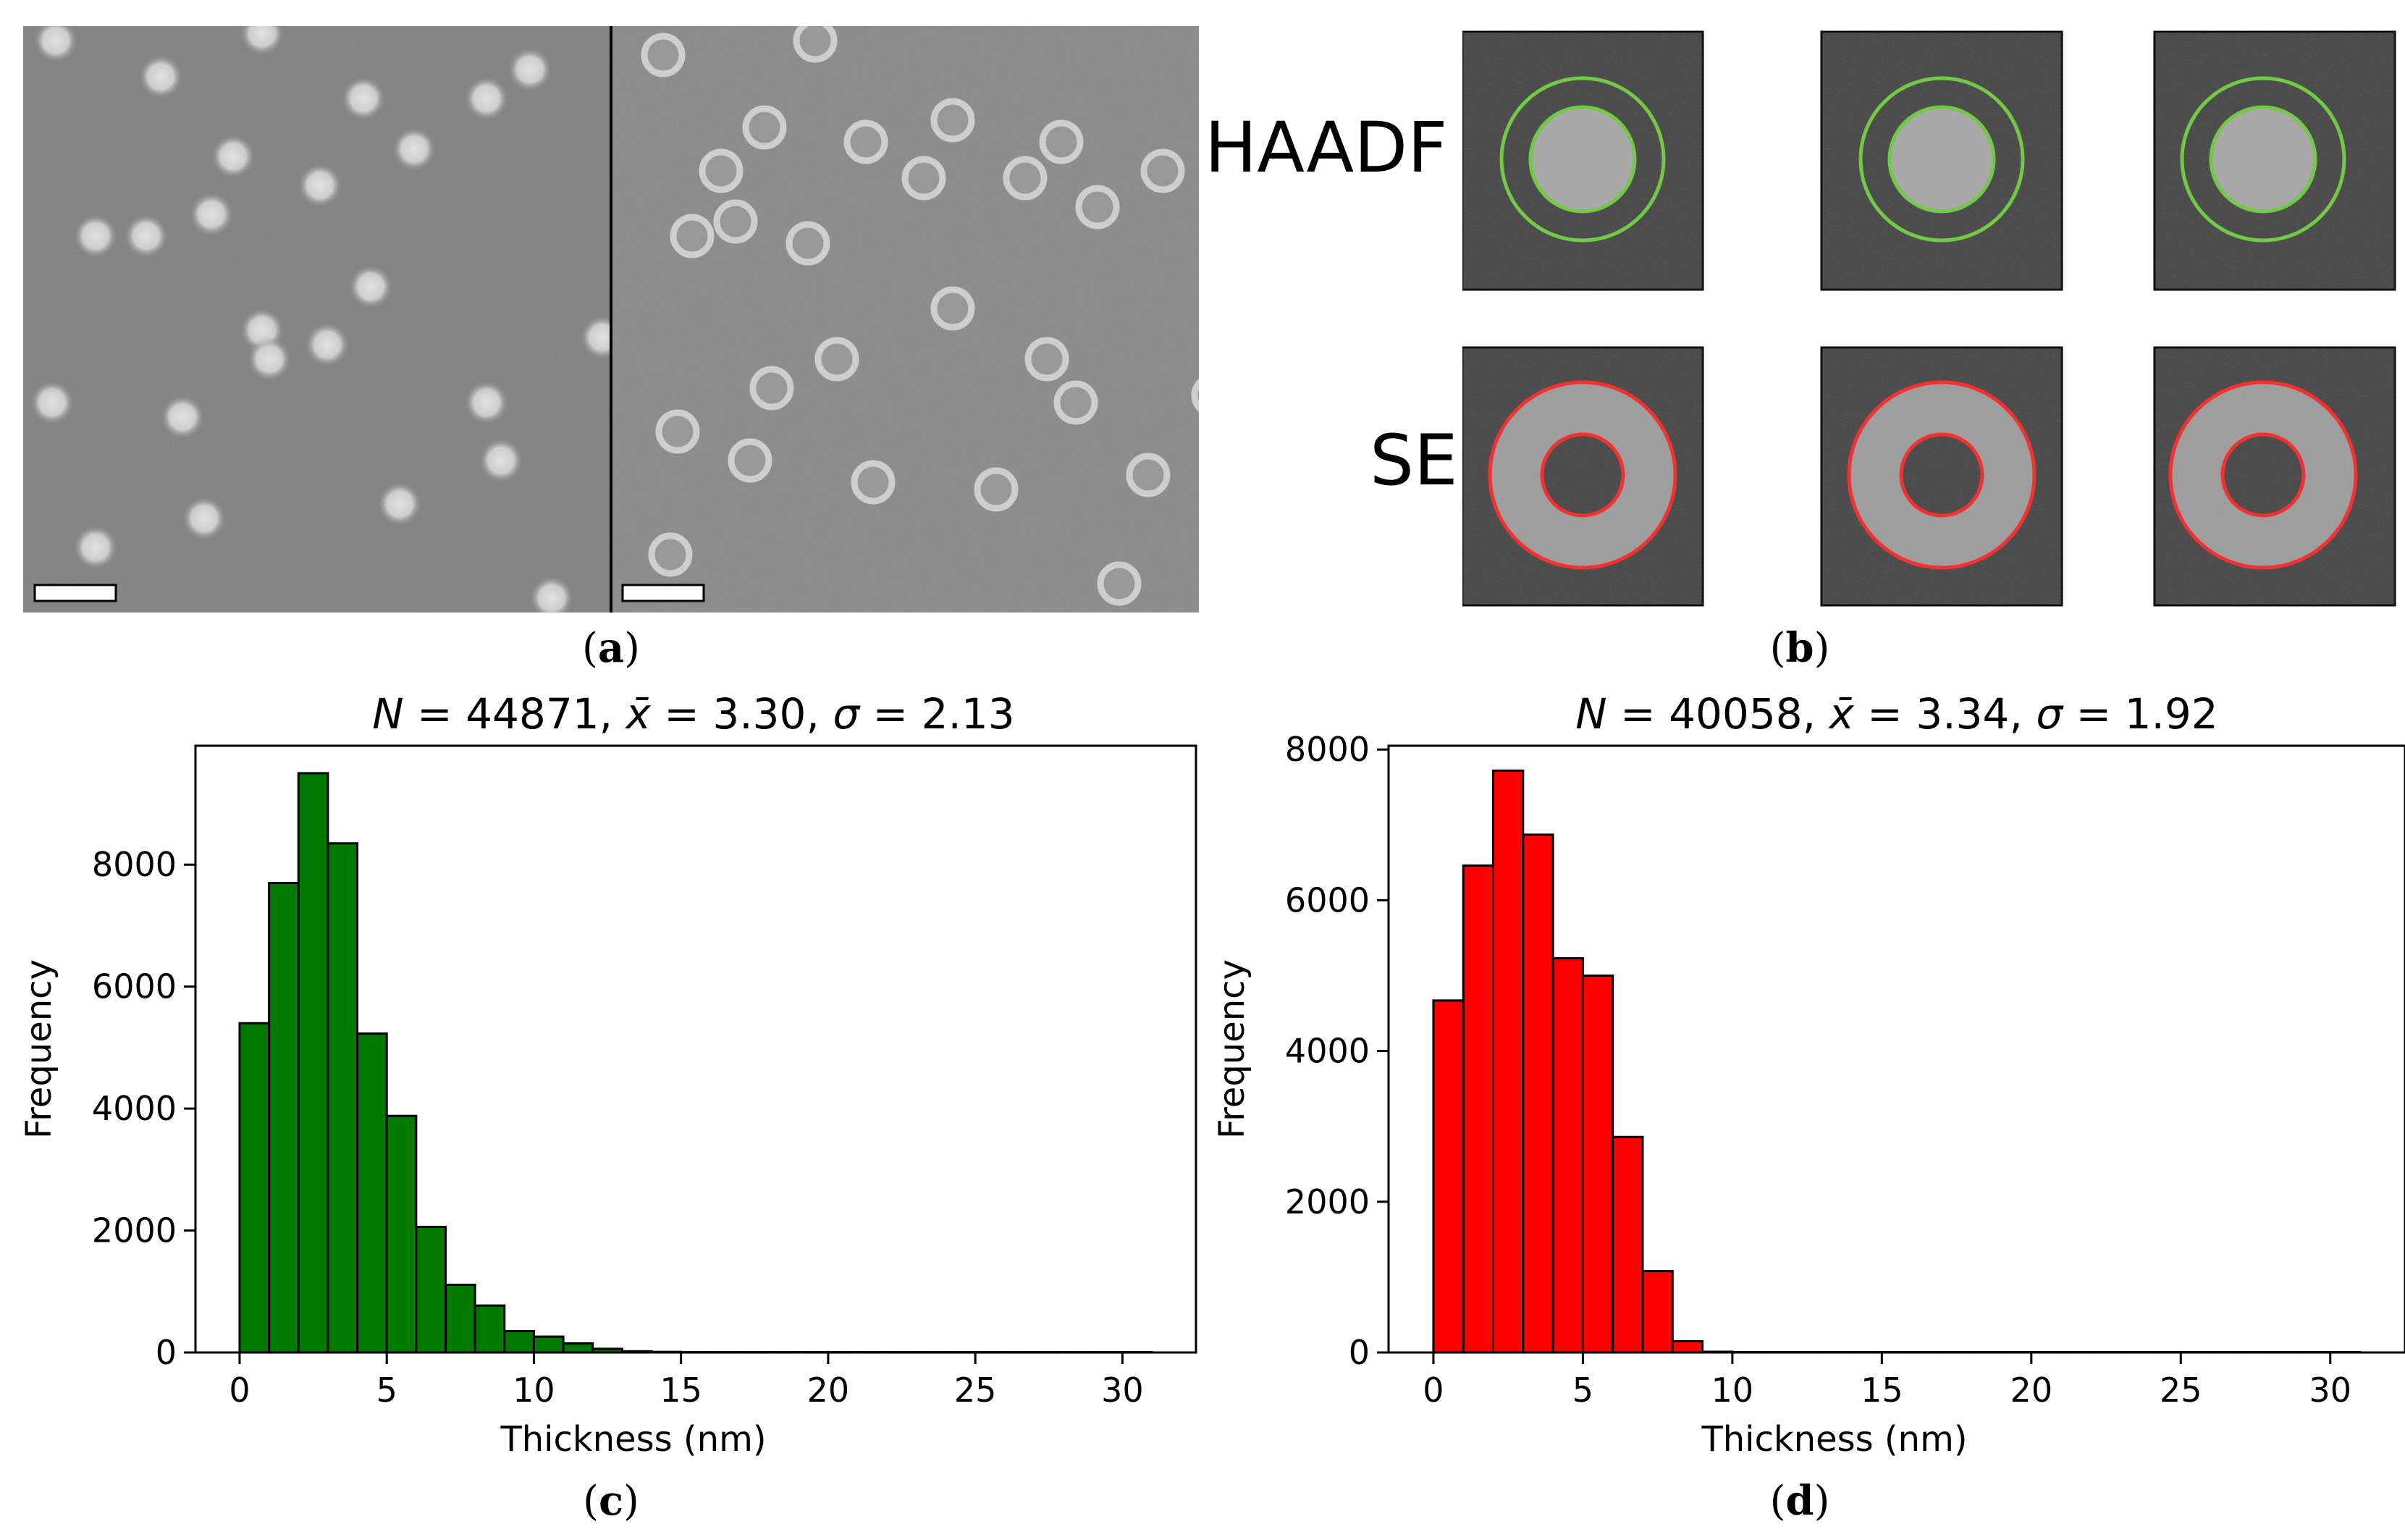 This screenshot has width=2405, height=1540. What do you see at coordinates (611, 648) in the screenshot?
I see `panel-label-a: (a)` at bounding box center [611, 648].